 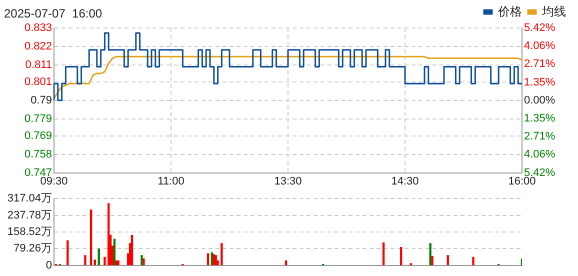 What do you see at coordinates (405, 181) in the screenshot?
I see `x-tick-label: 14:30` at bounding box center [405, 181].